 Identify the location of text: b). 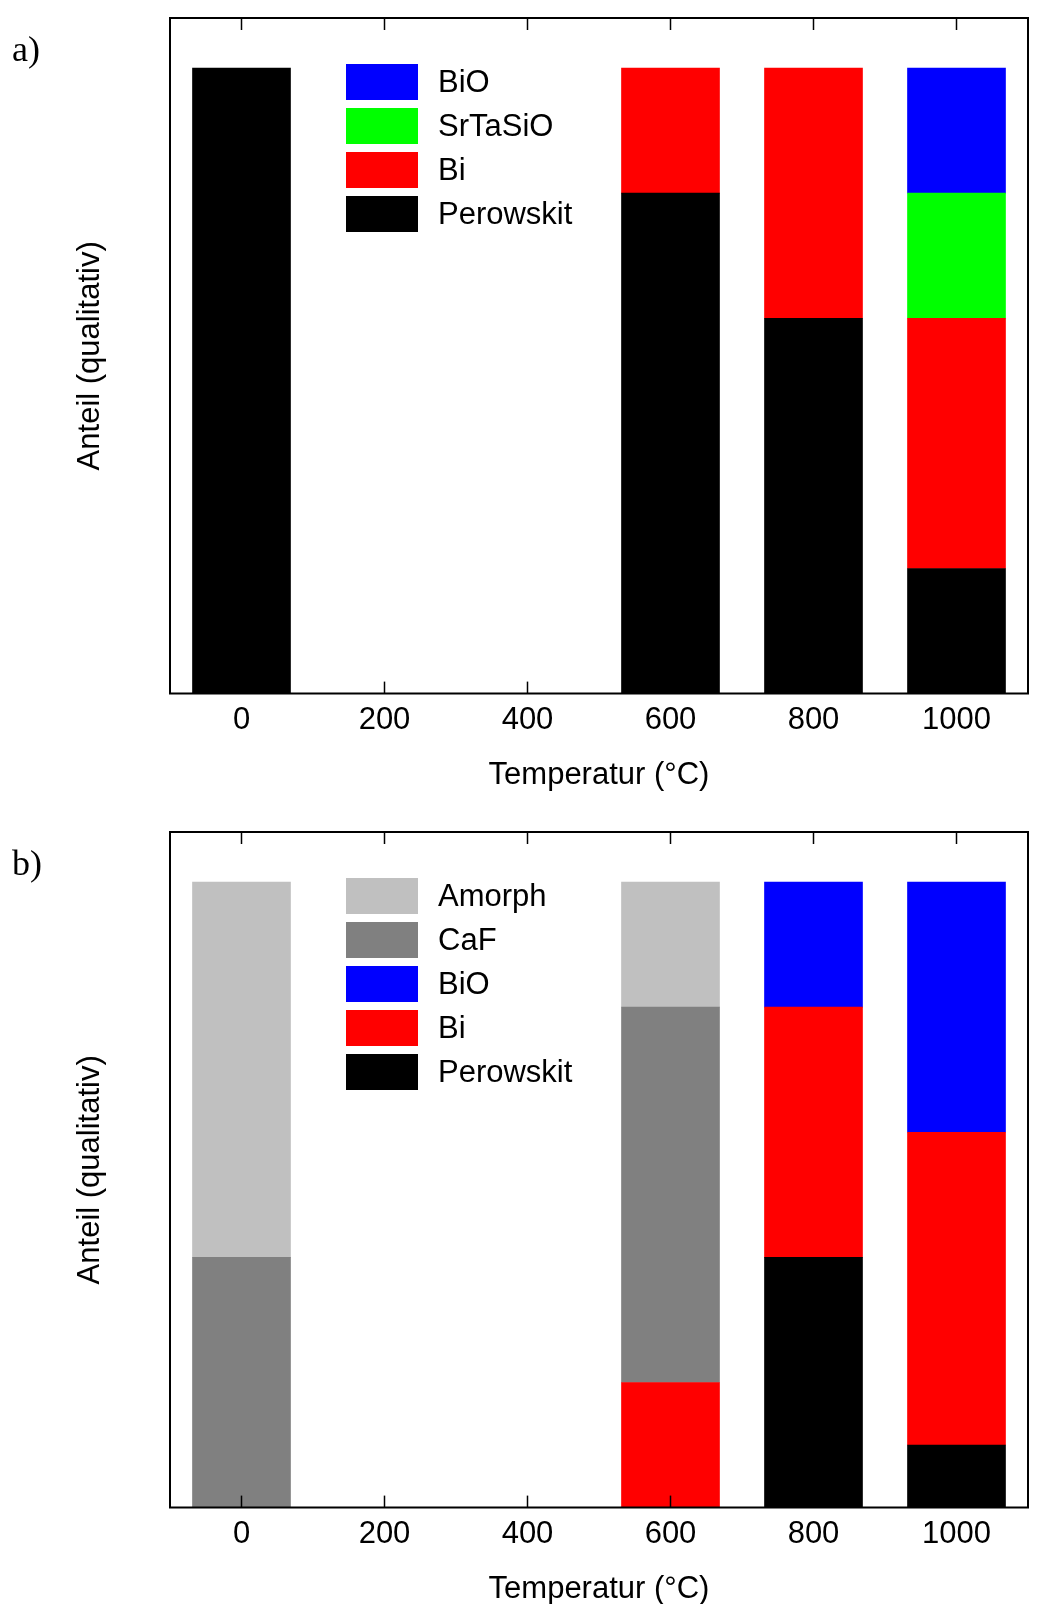
(27, 863).